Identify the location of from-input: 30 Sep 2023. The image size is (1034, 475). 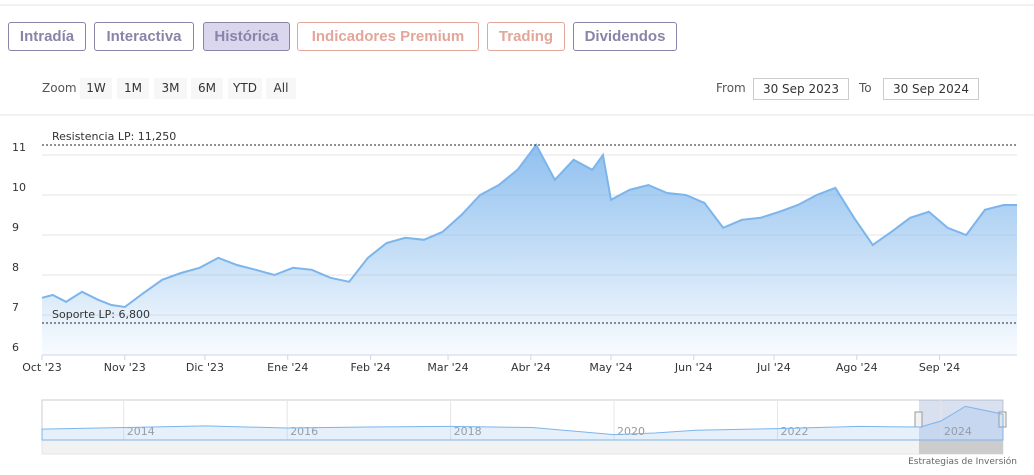
(801, 89).